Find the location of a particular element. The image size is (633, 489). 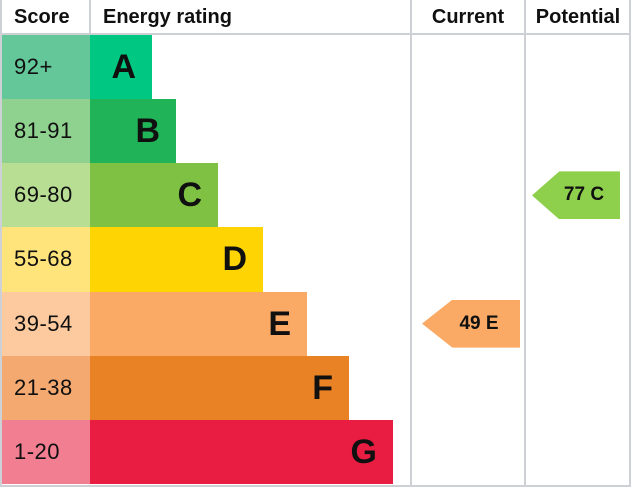

rating-bar: D is located at coordinates (176, 259).